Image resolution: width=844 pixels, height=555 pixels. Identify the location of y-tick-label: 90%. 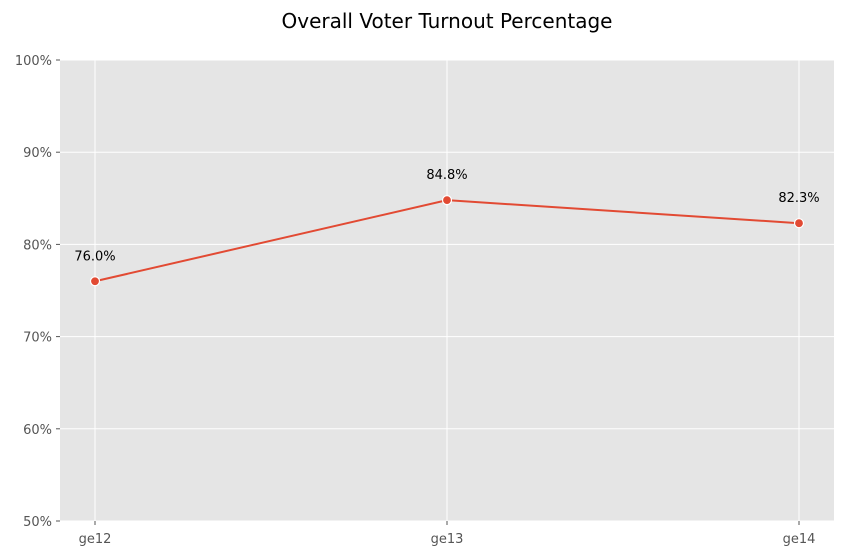
(37, 153).